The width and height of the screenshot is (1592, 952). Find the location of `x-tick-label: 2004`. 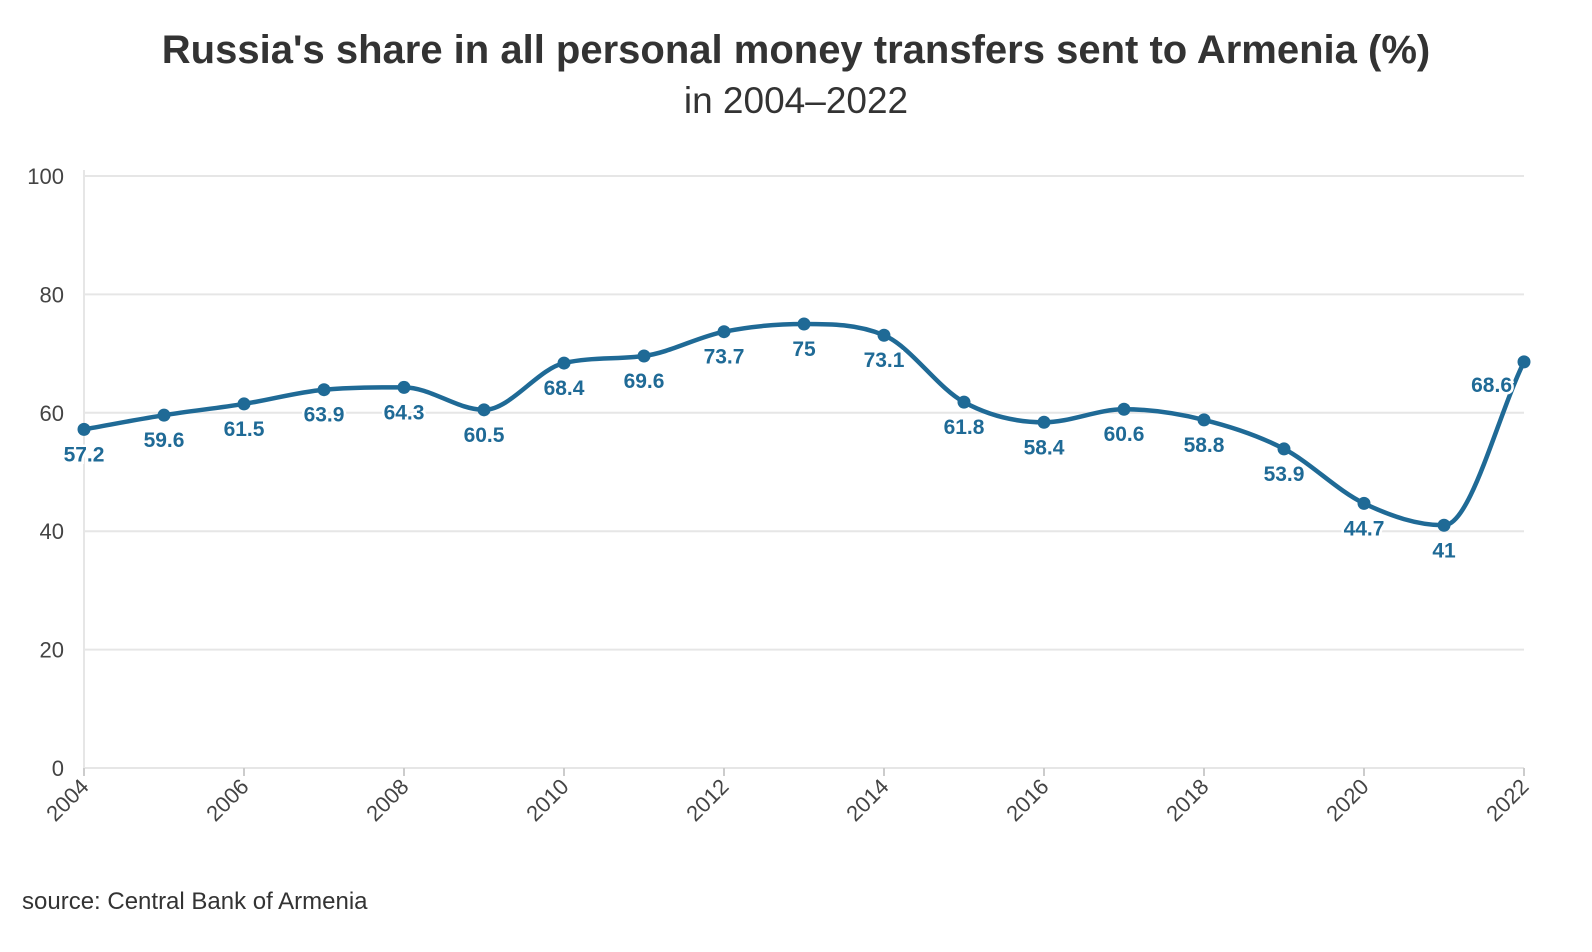

x-tick-label: 2004 is located at coordinates (67, 800).